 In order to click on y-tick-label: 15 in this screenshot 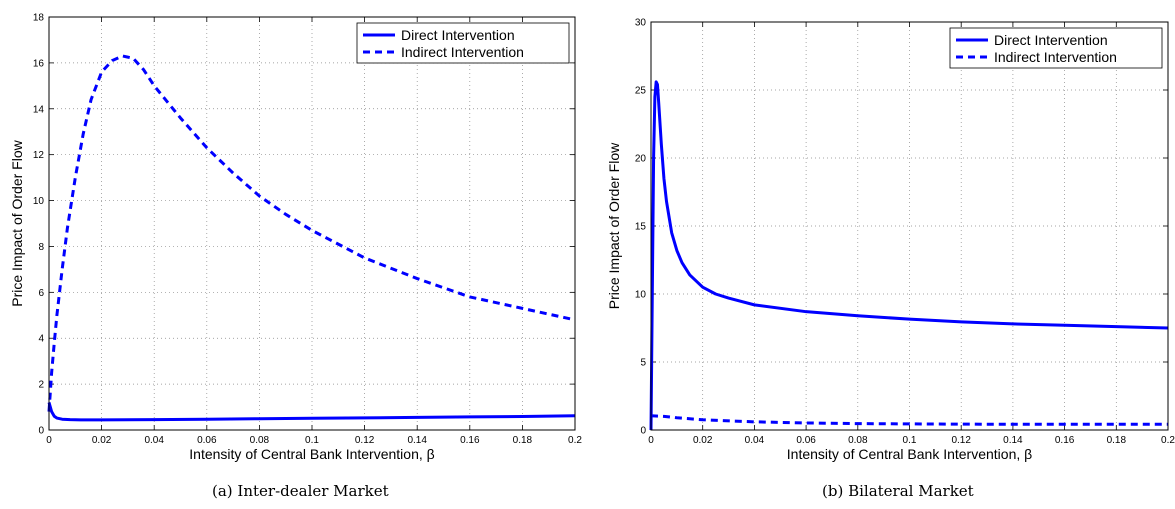, I will do `click(641, 227)`.